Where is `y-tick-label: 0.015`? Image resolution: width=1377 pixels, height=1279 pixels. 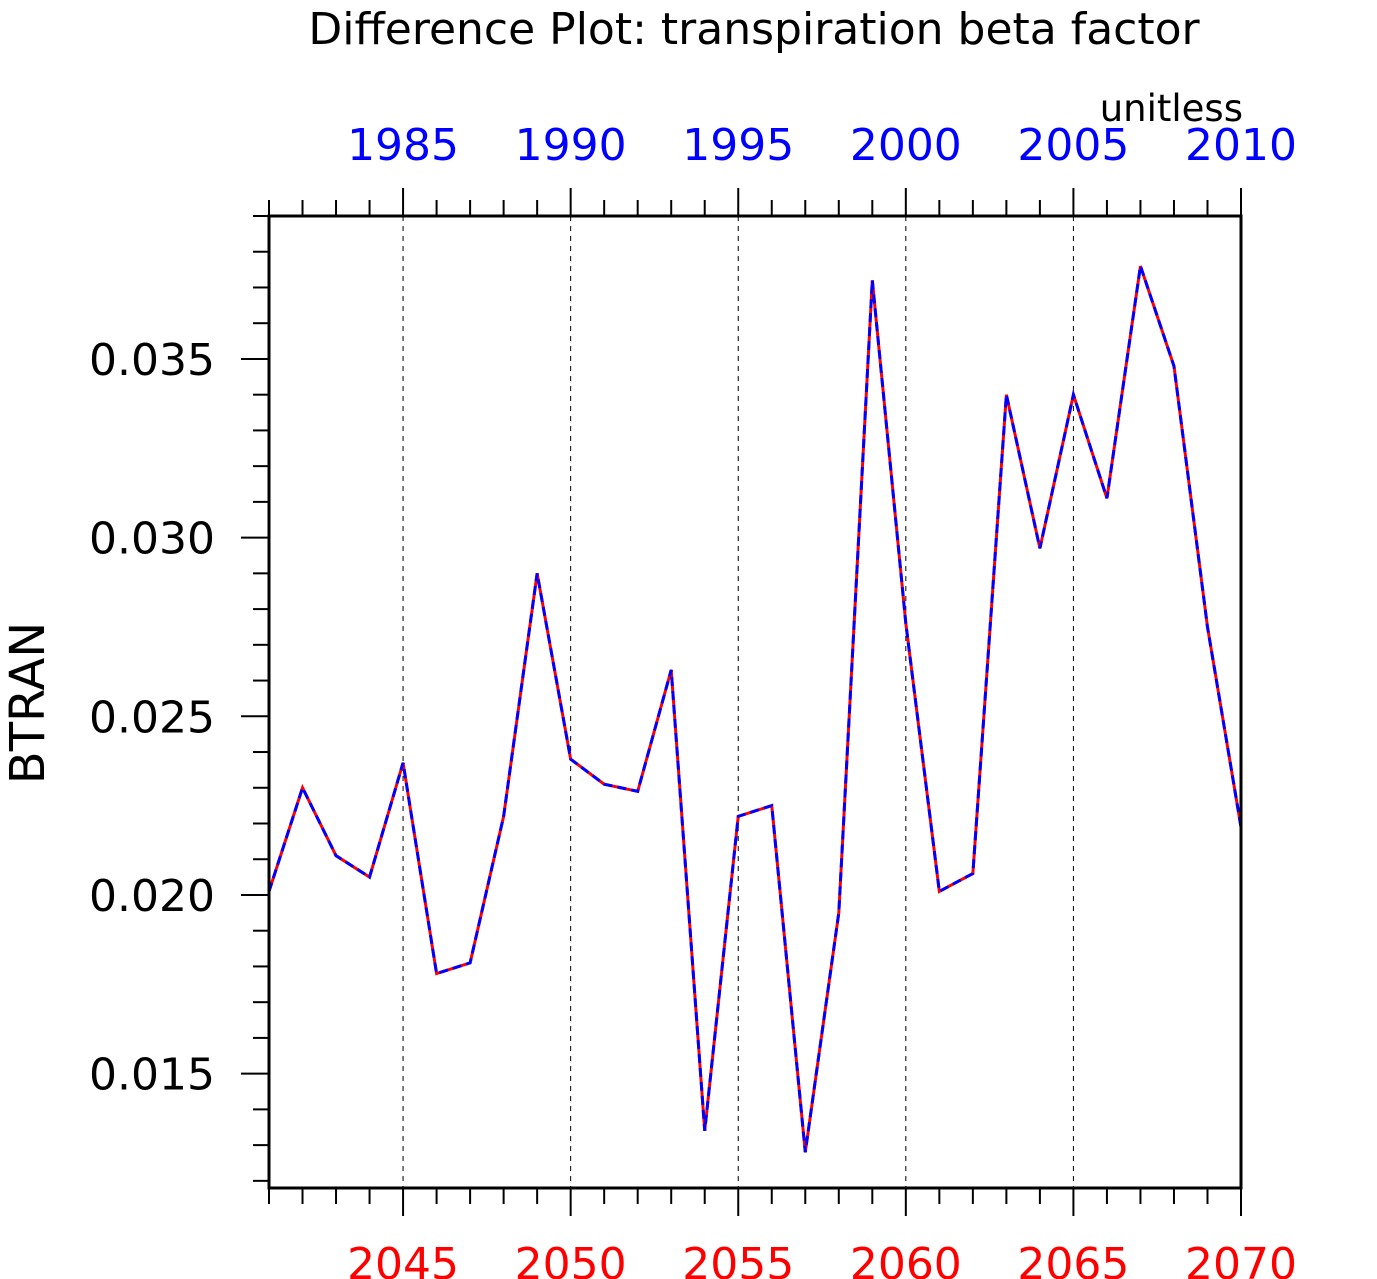 y-tick-label: 0.015 is located at coordinates (152, 1075).